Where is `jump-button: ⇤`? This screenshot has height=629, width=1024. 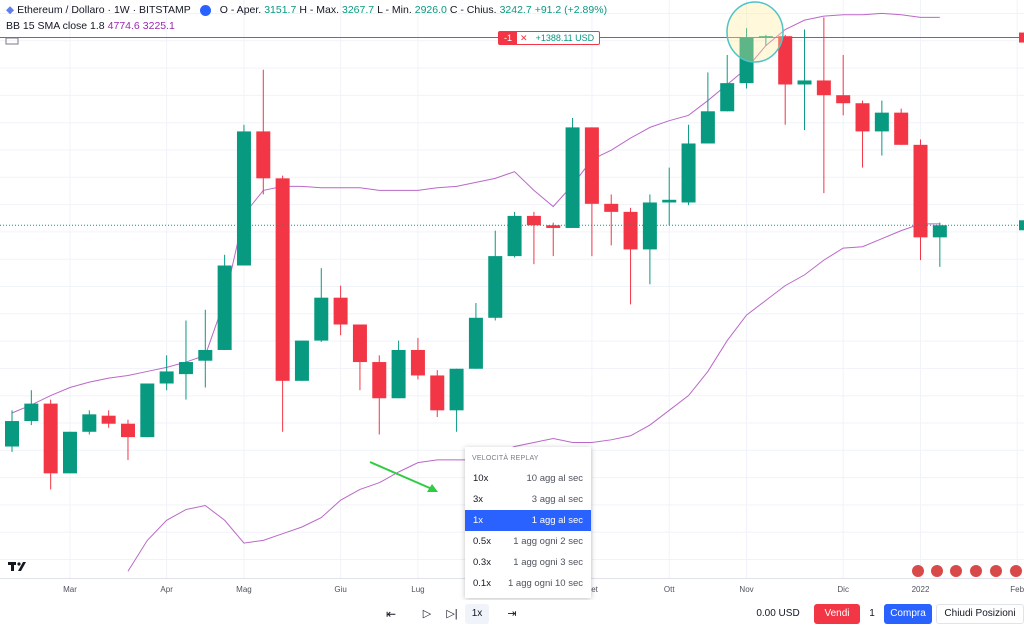
jump-button: ⇤ is located at coordinates (391, 614).